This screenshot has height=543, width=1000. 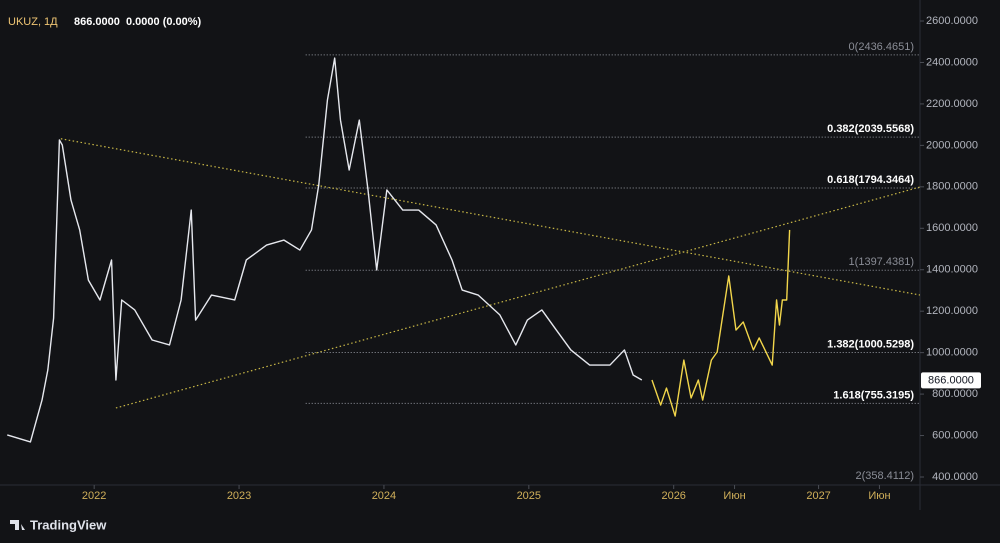 What do you see at coordinates (33, 22) in the screenshot?
I see `symbol: UKUZ, 1Д` at bounding box center [33, 22].